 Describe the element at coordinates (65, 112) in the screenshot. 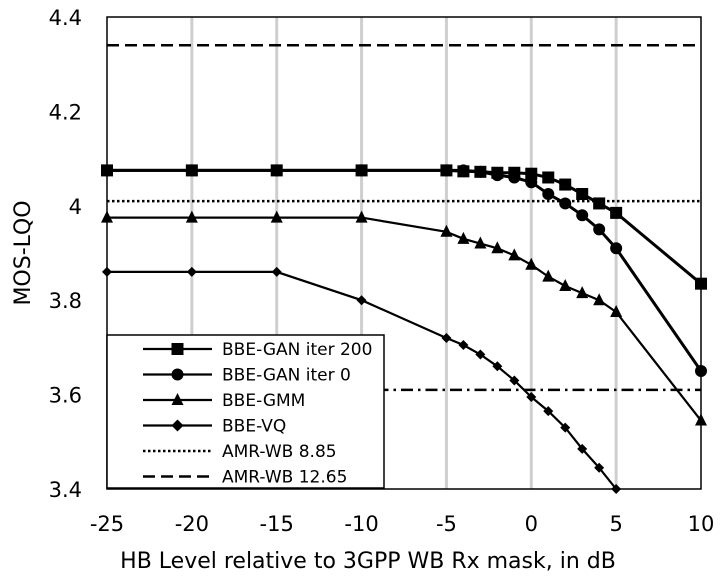

I see `y-tick-label-4: 4.2` at that location.